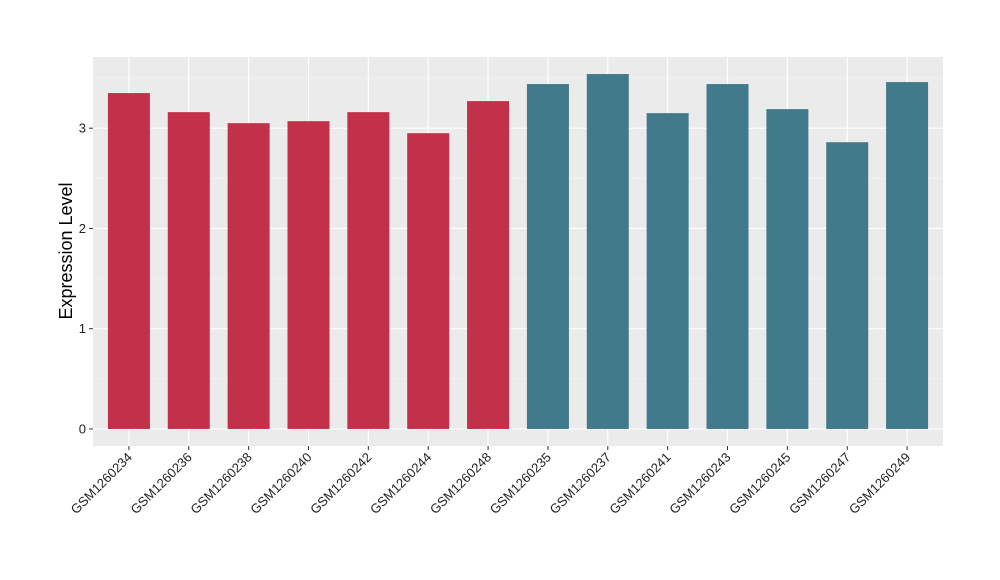 This screenshot has width=1000, height=580. Describe the element at coordinates (488, 265) in the screenshot. I see `bar-GSM1260248` at that location.